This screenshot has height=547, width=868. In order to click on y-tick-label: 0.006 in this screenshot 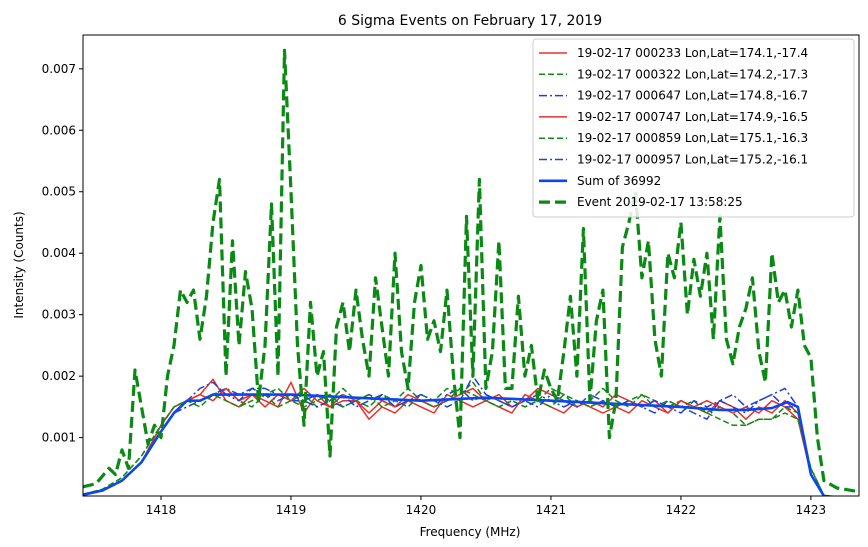, I will do `click(59, 130)`.